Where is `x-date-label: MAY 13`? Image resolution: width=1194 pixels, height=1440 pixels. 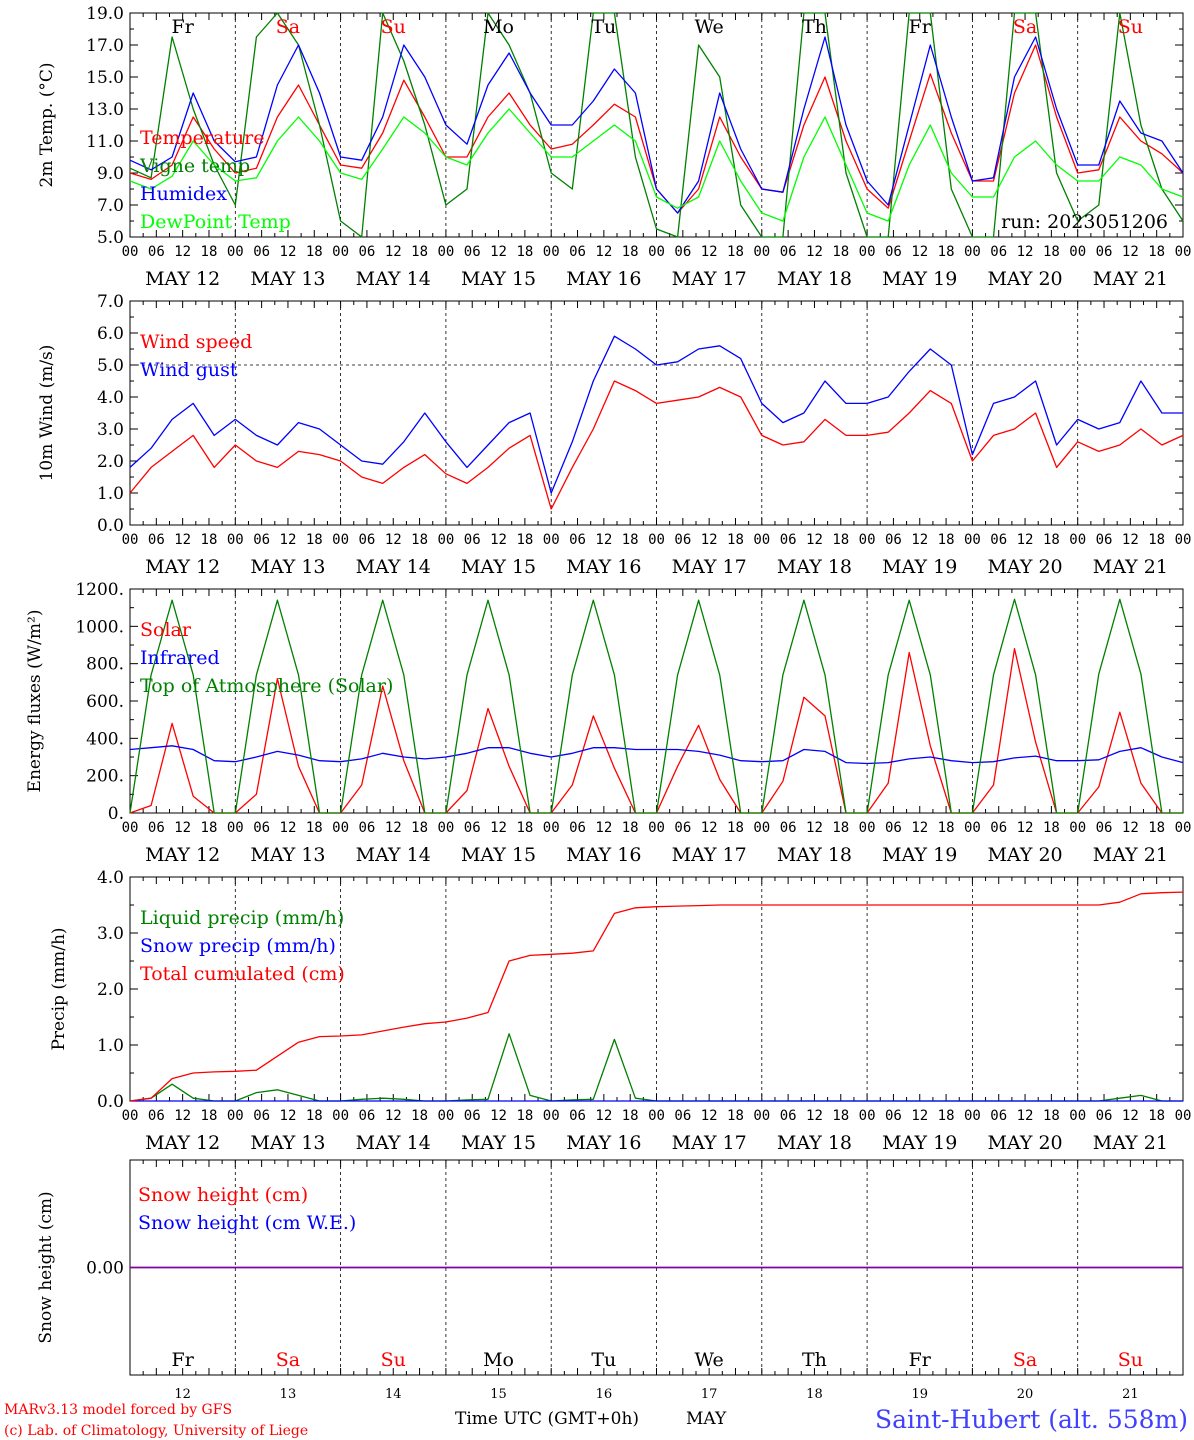
x-date-label: MAY 13 is located at coordinates (287, 279).